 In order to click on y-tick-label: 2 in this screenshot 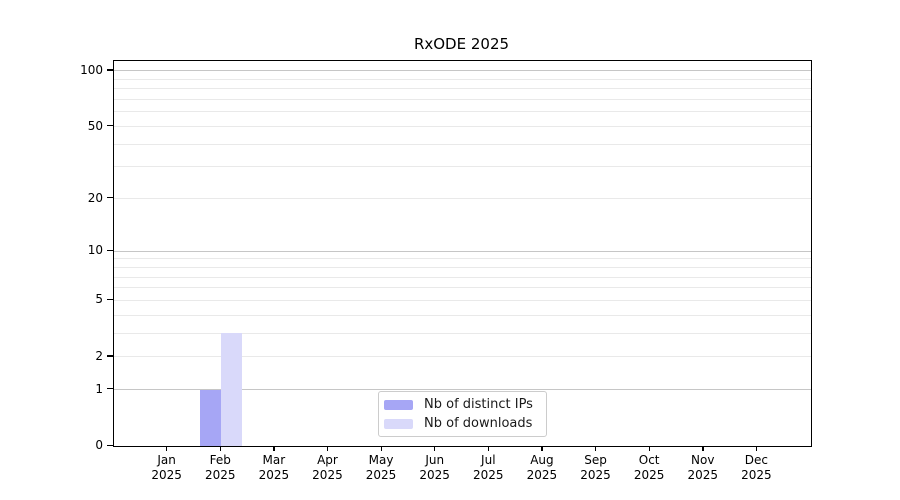, I will do `click(99, 355)`.